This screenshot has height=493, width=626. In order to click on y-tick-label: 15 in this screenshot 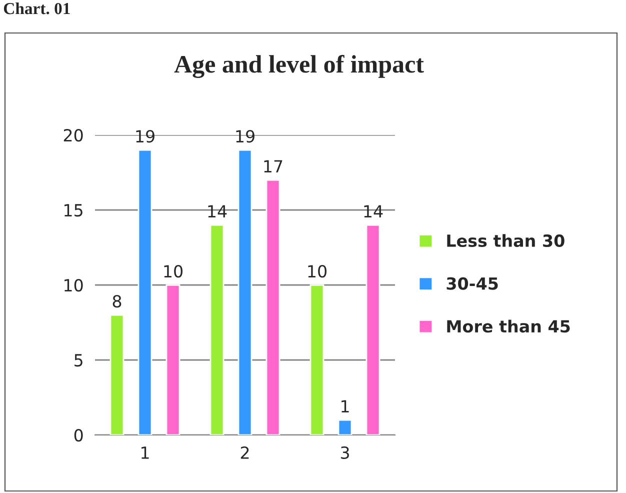, I will do `click(73, 210)`.